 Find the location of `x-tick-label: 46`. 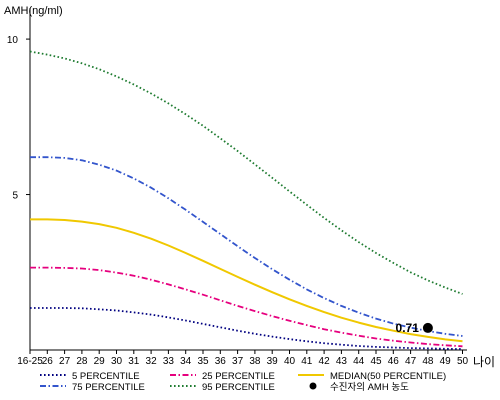

x-tick-label: 46 is located at coordinates (394, 361).